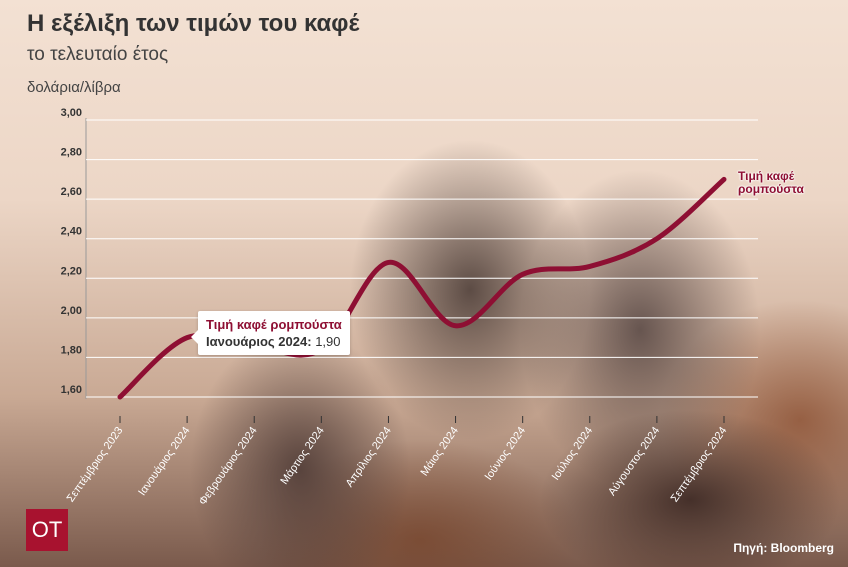  Describe the element at coordinates (74, 87) in the screenshot. I see `y-axis-unit: δολάρια/λίβρα` at that location.